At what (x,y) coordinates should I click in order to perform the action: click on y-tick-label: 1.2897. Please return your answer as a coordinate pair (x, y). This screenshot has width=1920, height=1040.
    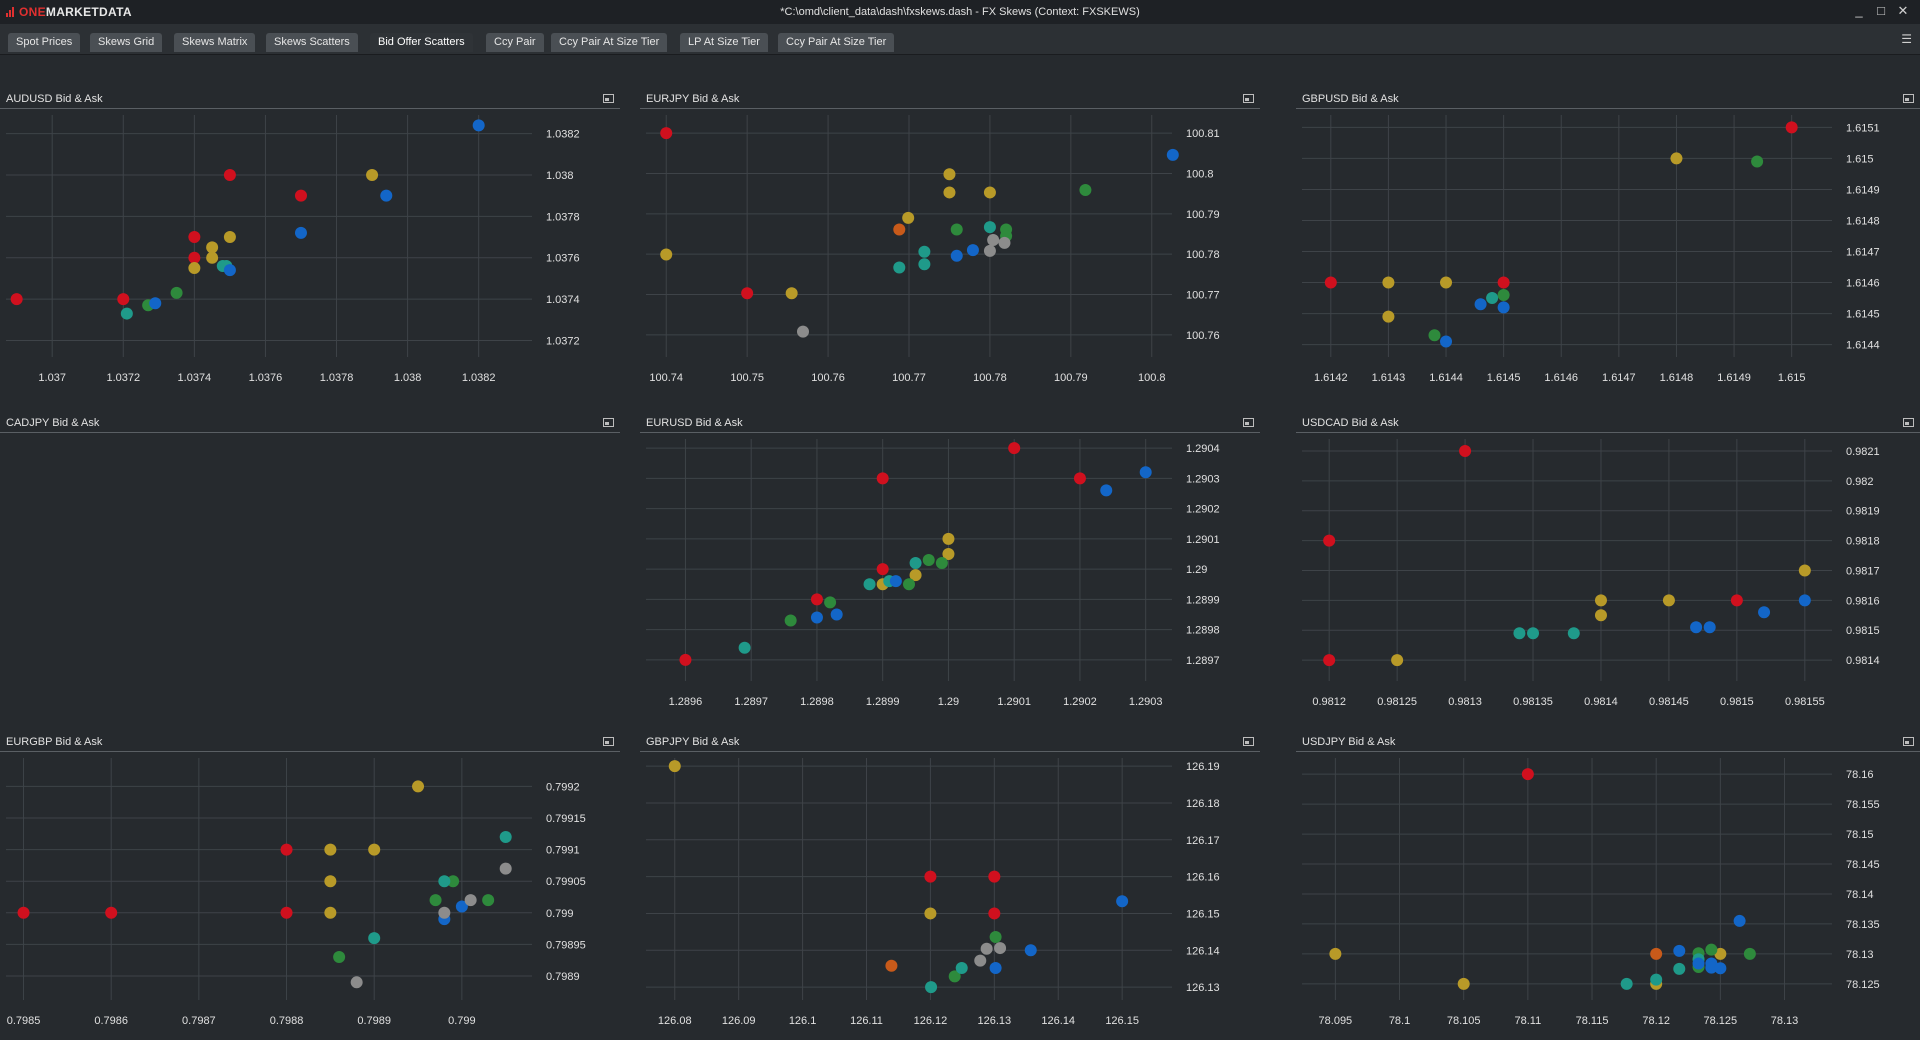
    Looking at the image, I should click on (1203, 661).